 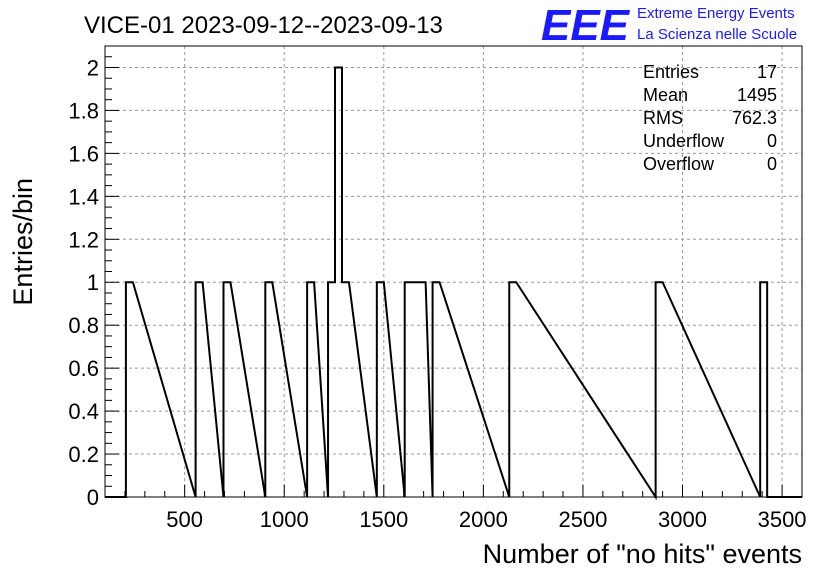 I want to click on y-tick-label: 1.8, so click(x=83, y=110).